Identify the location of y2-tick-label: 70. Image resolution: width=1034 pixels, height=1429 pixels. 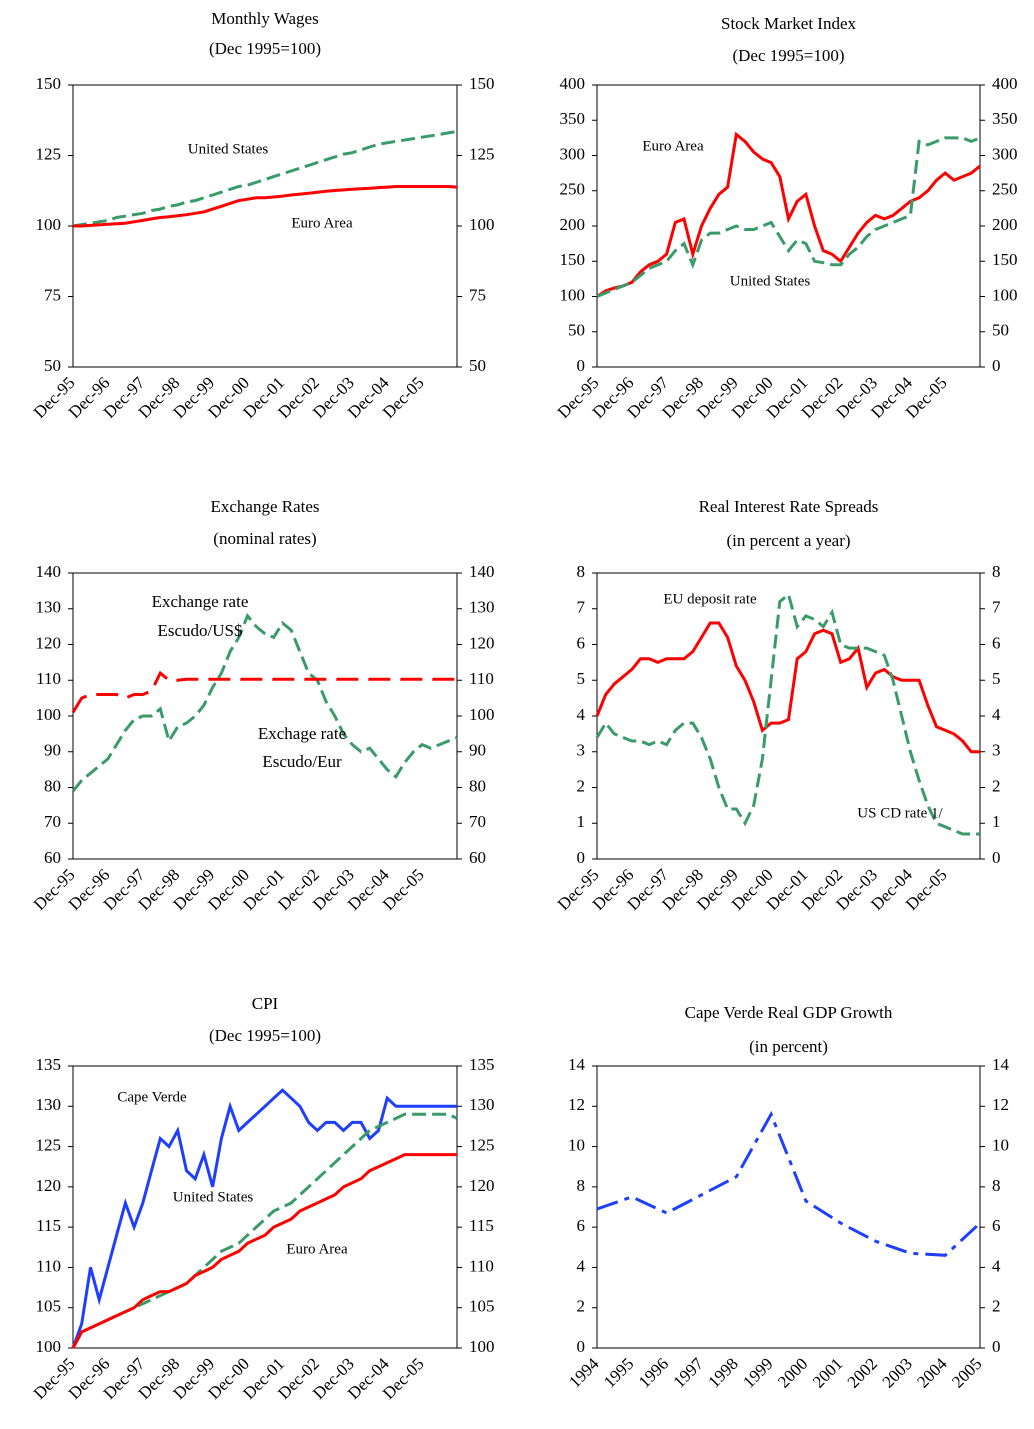
(477, 821).